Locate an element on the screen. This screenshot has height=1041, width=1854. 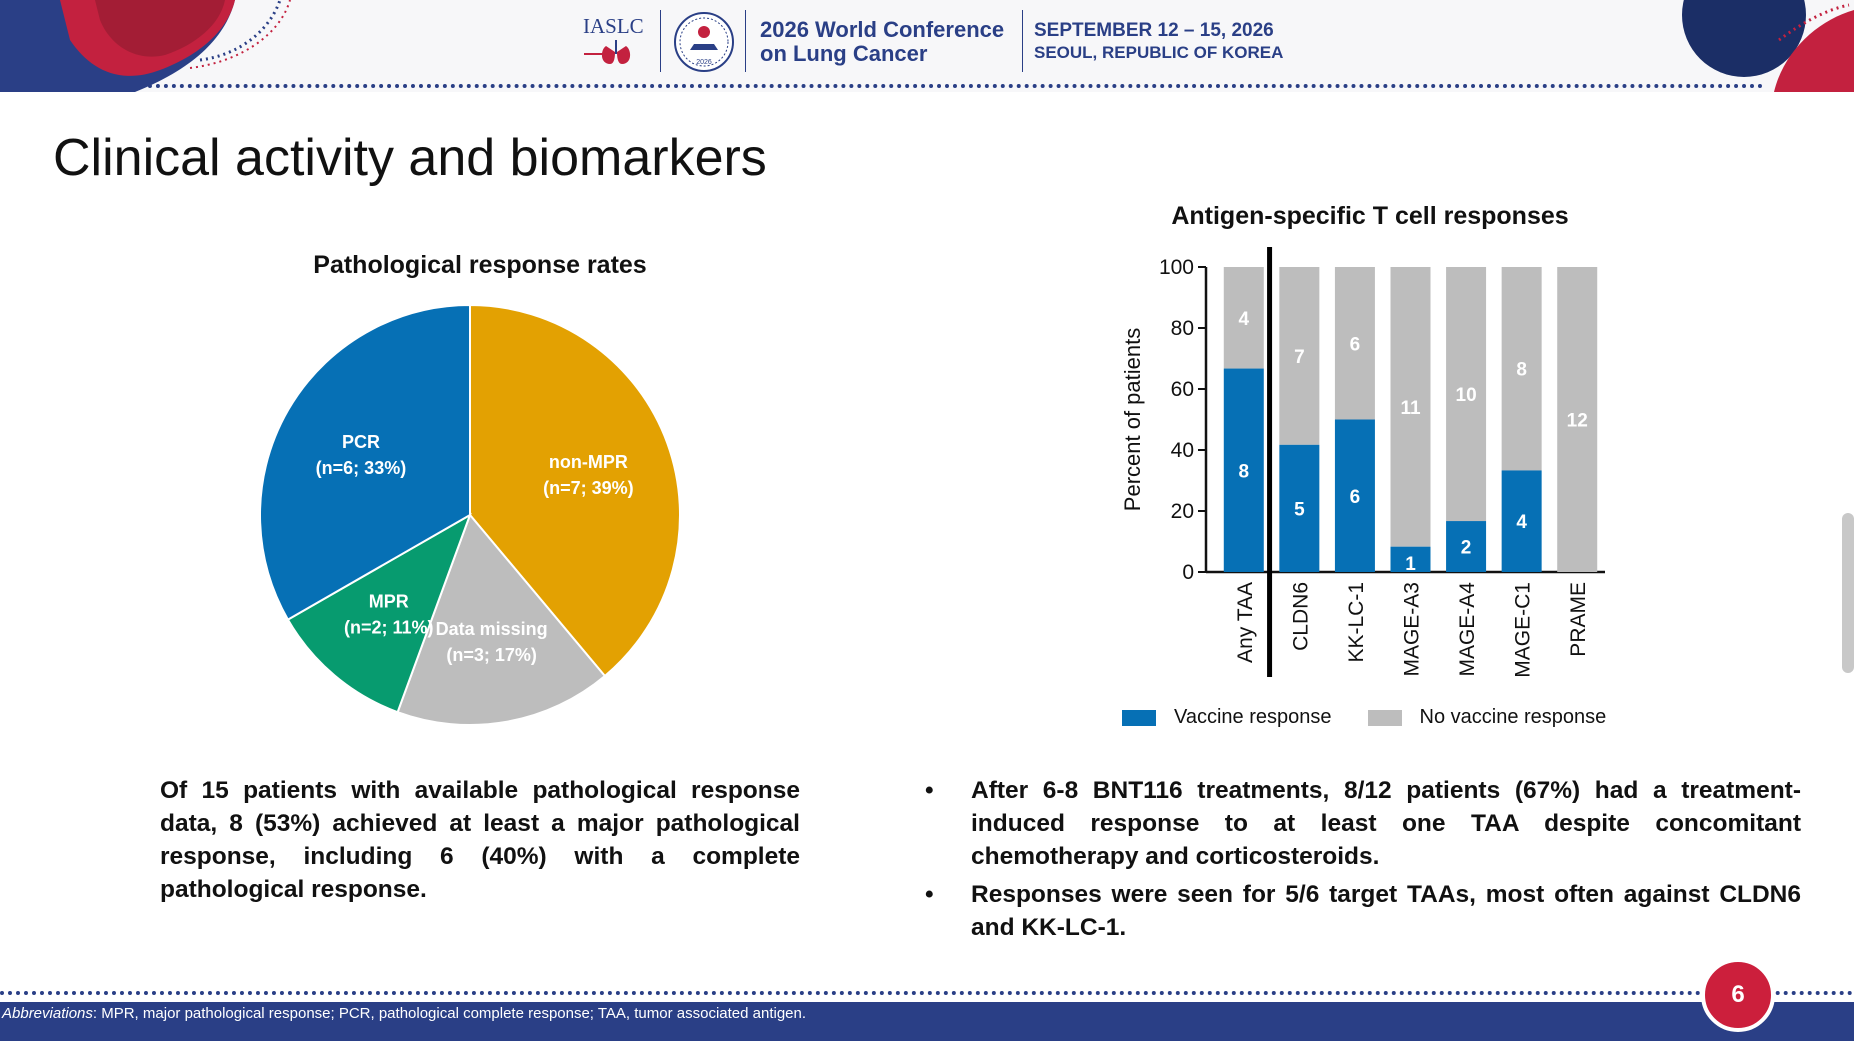
x-tick-label: KK-LC-1 is located at coordinates (1356, 622).